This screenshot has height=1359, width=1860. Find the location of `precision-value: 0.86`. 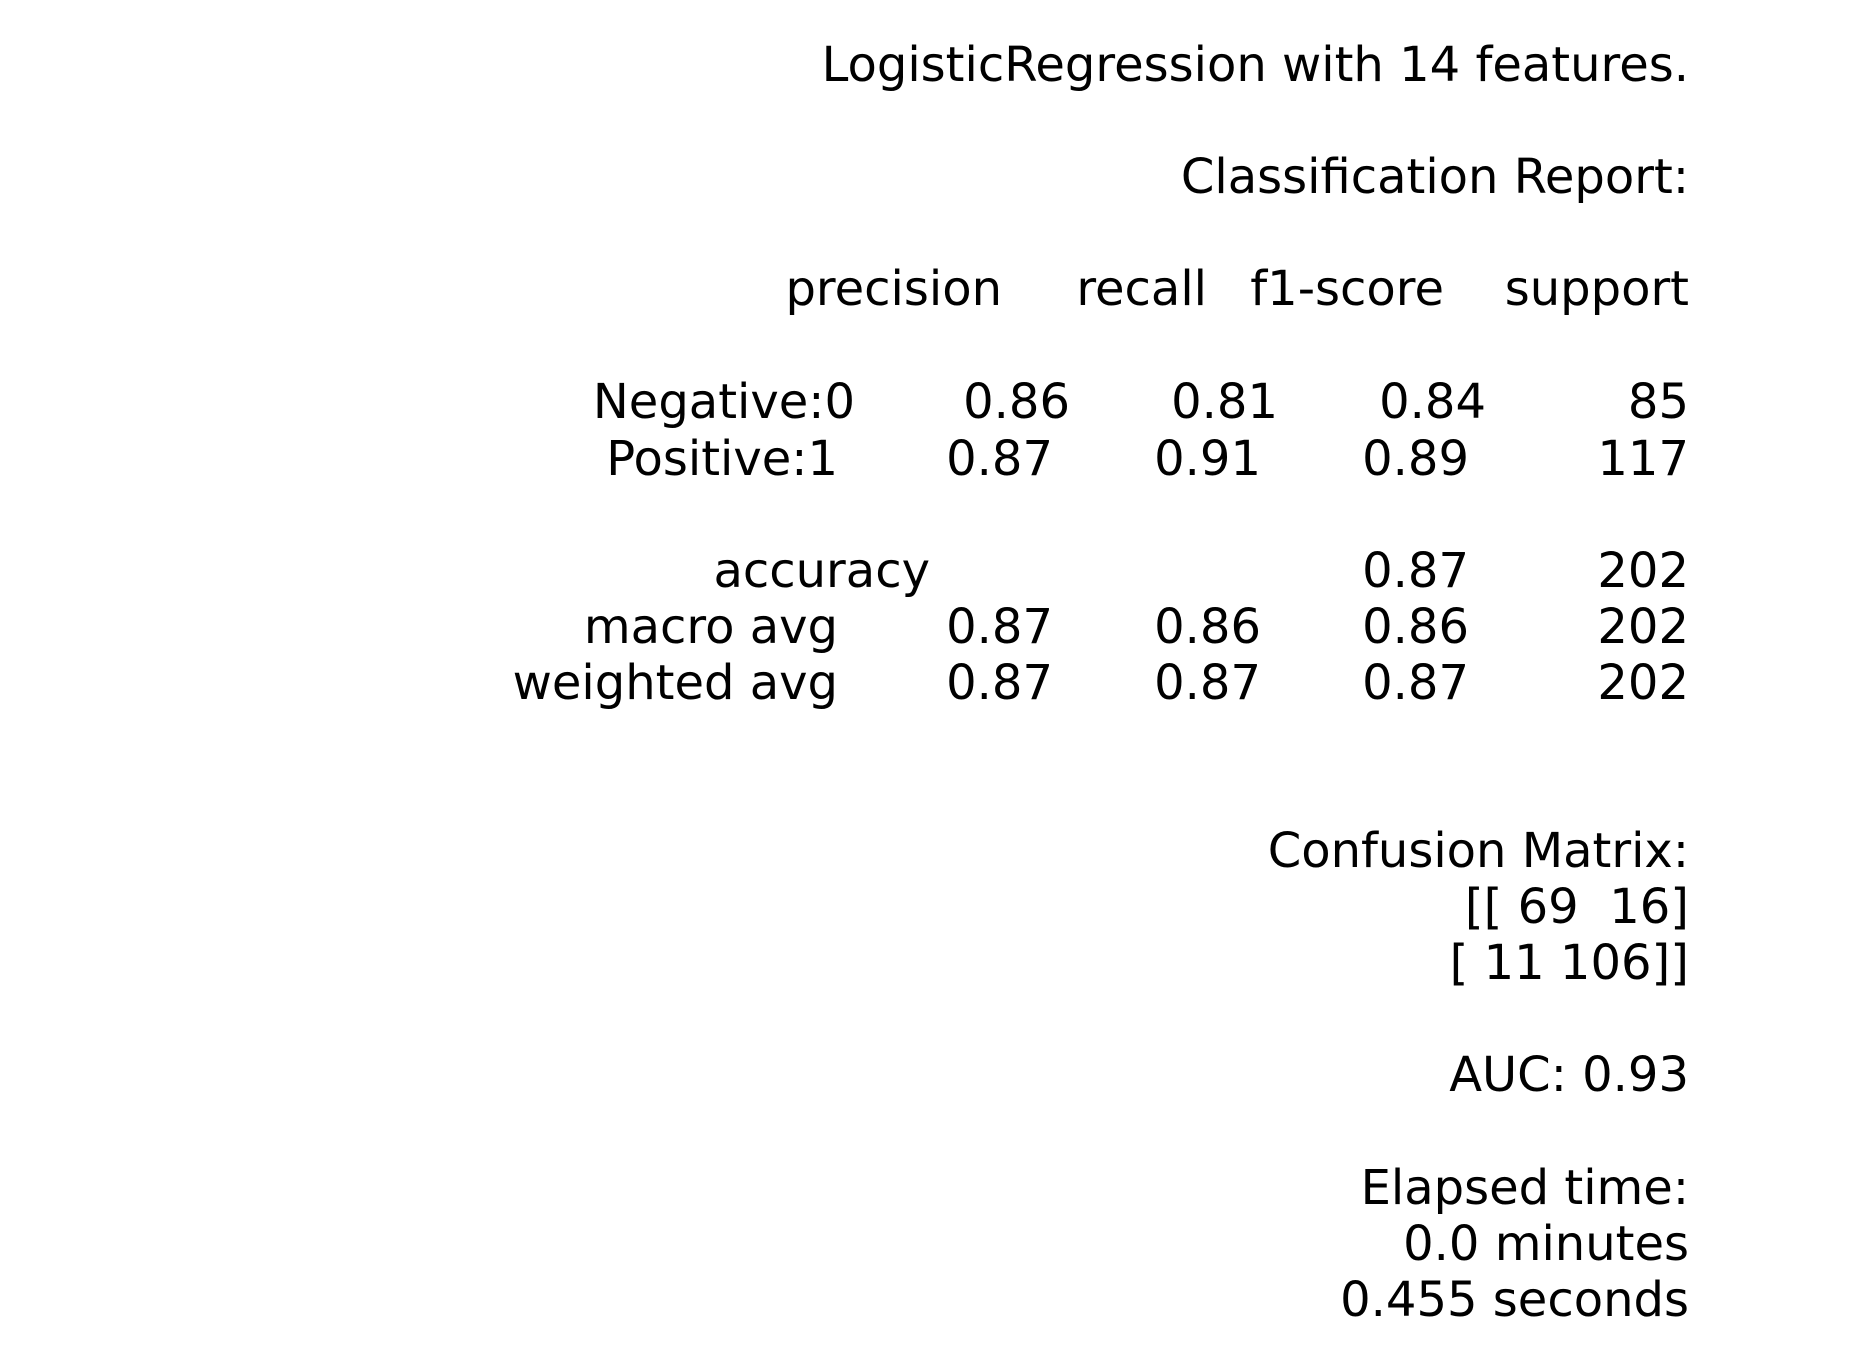

precision-value: 0.86 is located at coordinates (1016, 402).